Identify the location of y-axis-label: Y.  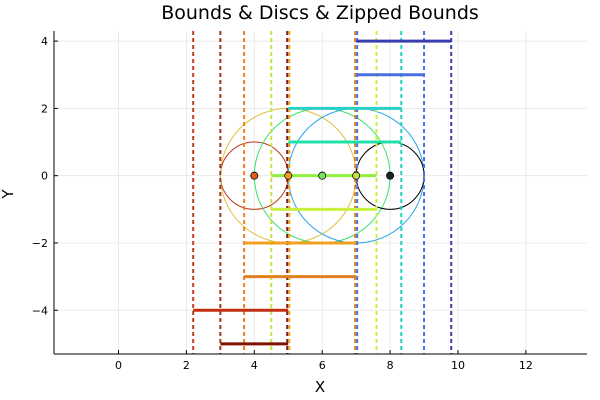
(8, 194).